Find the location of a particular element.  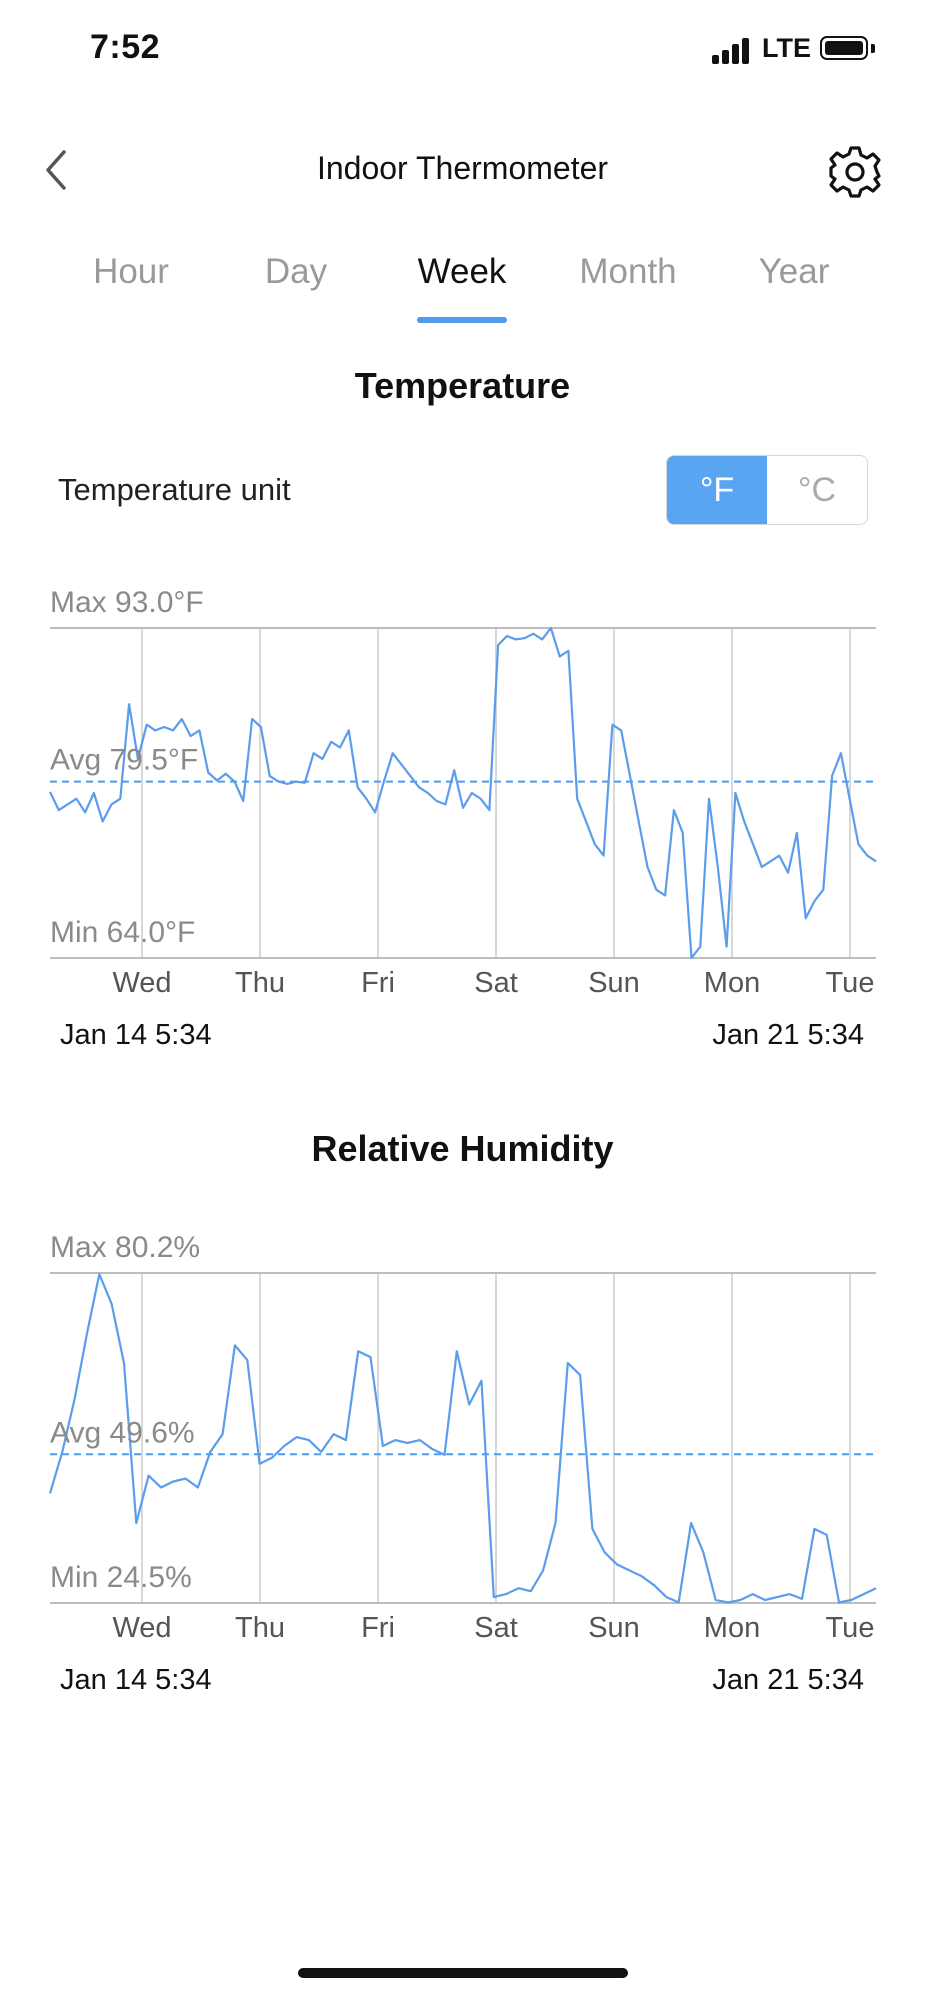

status-time: 7:52 is located at coordinates (125, 47).